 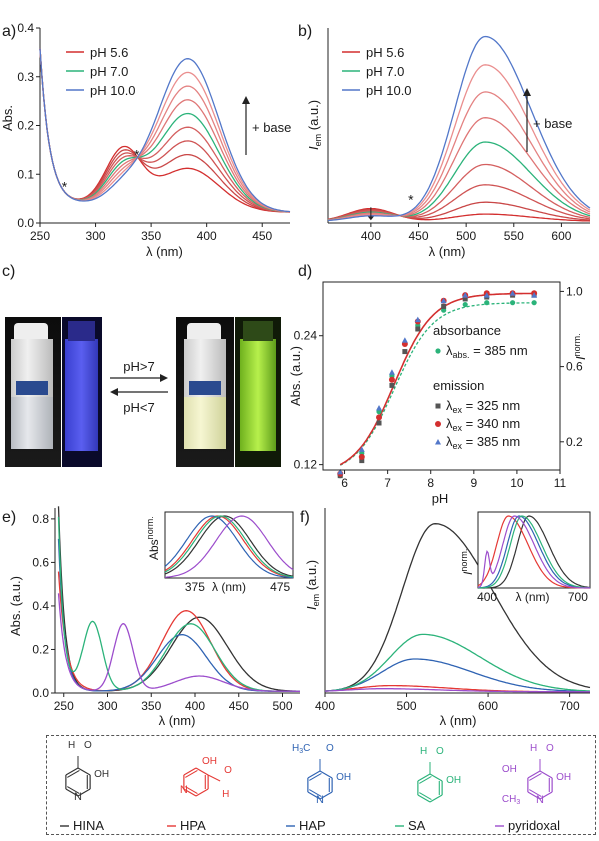 What do you see at coordinates (191, 790) in the screenshot?
I see `hpa-double-bond` at bounding box center [191, 790].